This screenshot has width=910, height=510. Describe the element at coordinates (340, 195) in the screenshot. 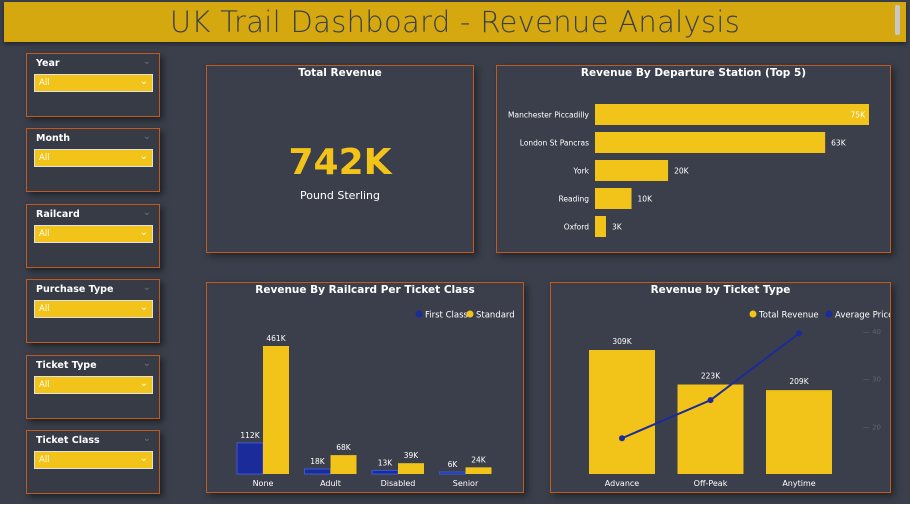

I see `kpi-unit: Pound Sterling` at that location.